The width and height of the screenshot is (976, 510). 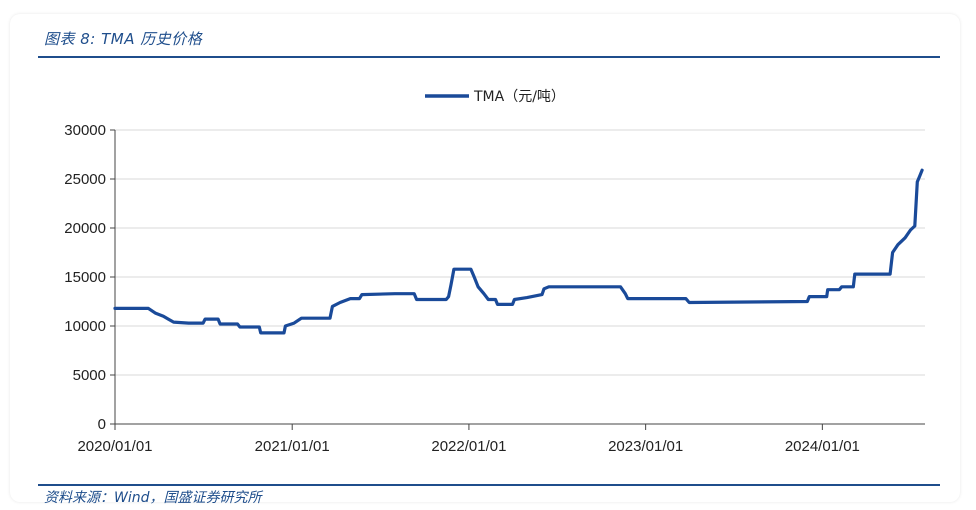 What do you see at coordinates (292, 446) in the screenshot?
I see `x-tick-label: 2021/01/01` at bounding box center [292, 446].